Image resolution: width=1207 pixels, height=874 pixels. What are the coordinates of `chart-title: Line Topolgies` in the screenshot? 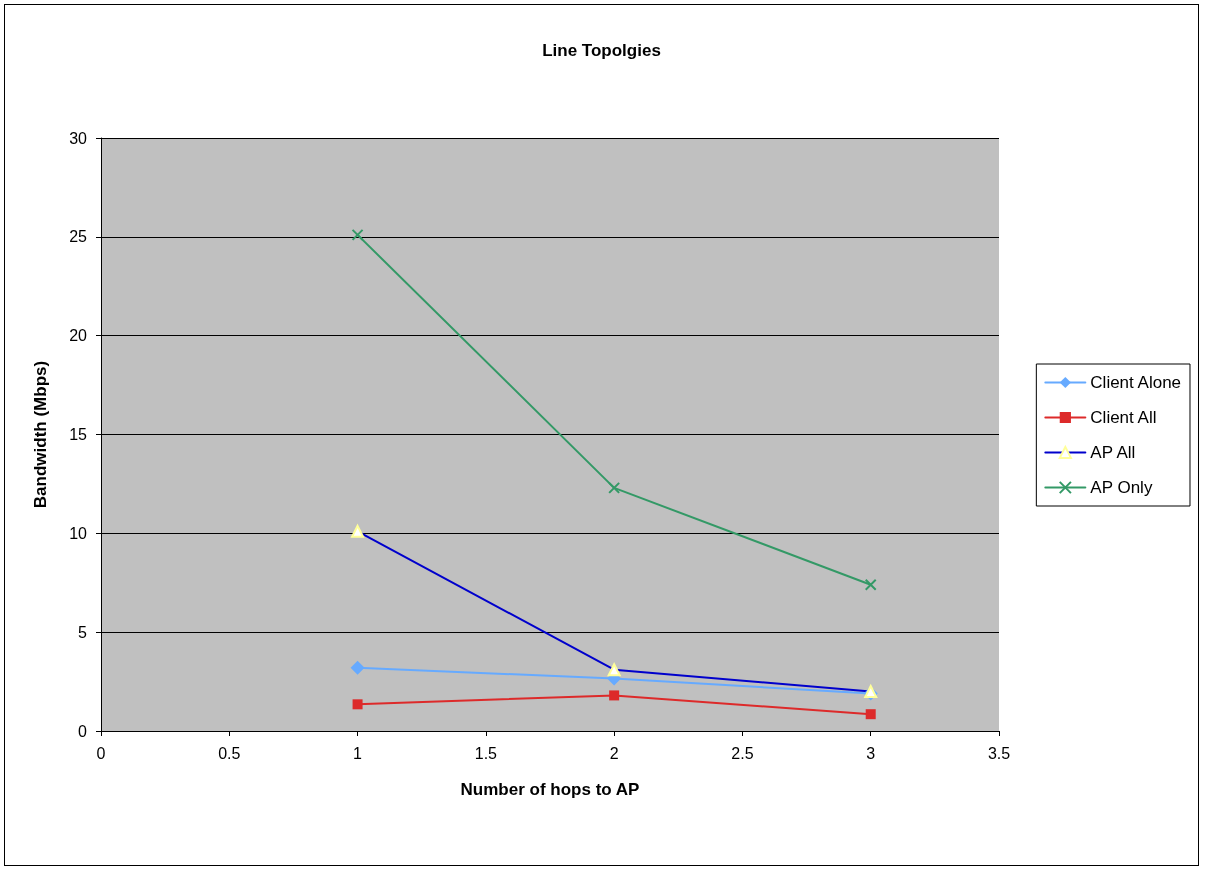 It's located at (601, 50).